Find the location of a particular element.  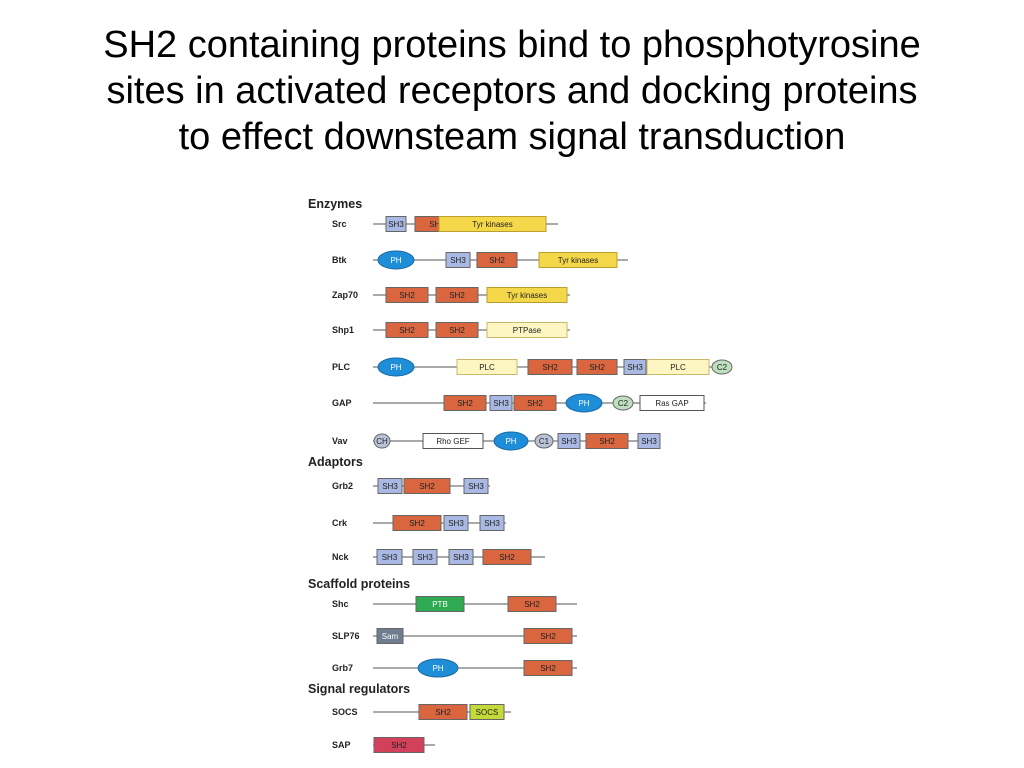

protein-name: Grb7 is located at coordinates (342, 668).